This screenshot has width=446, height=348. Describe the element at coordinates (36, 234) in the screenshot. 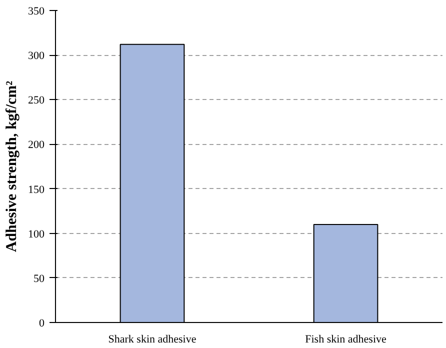

I see `y-tick-label: 100` at that location.